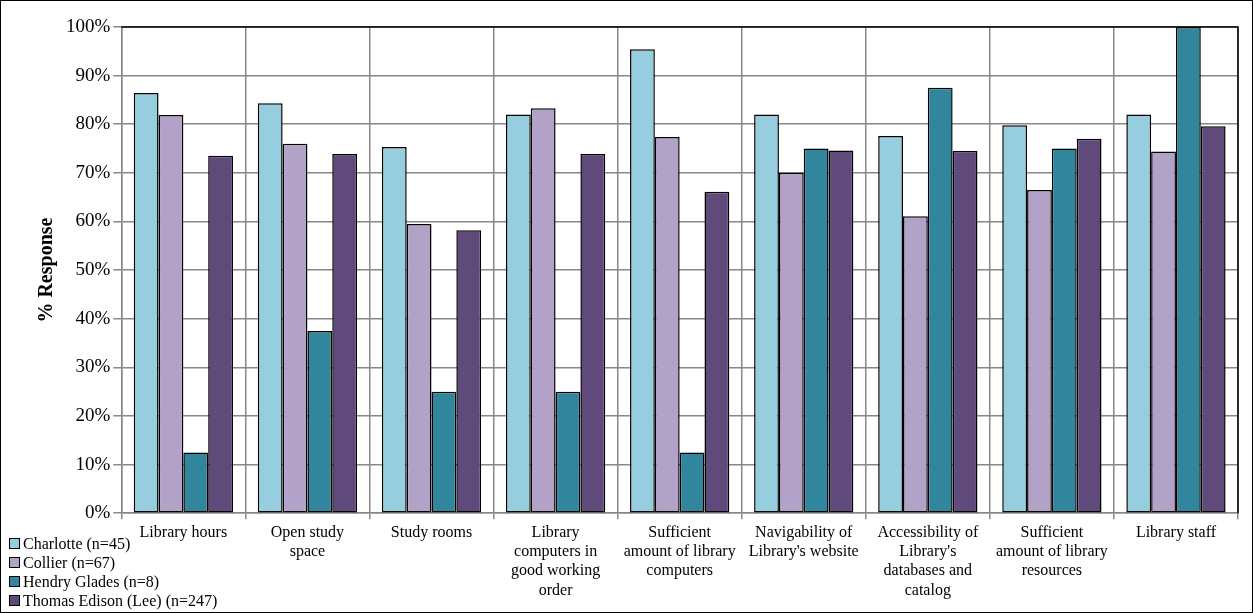  What do you see at coordinates (1051, 551) in the screenshot?
I see `x-tick-label: Sufficient amount of library resources` at bounding box center [1051, 551].